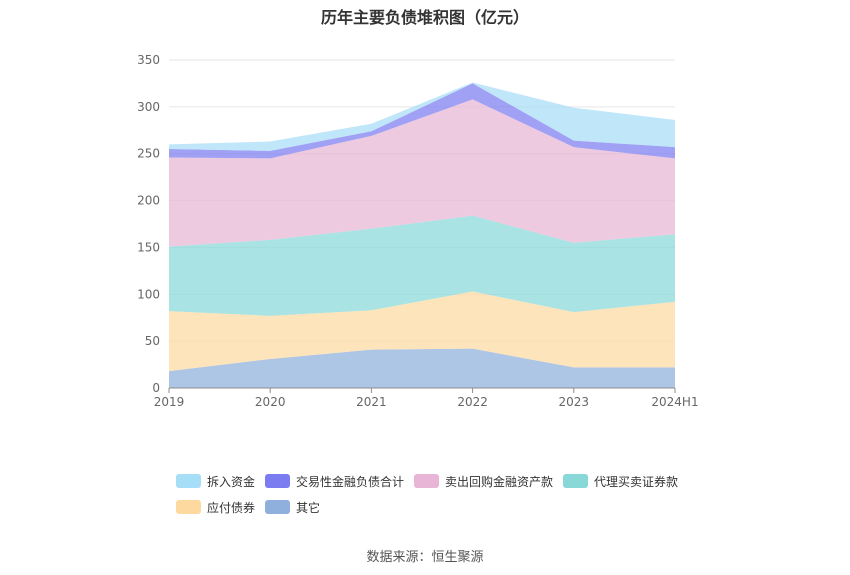  What do you see at coordinates (425, 557) in the screenshot?
I see `data-source: 数据来源：恒生聚源` at bounding box center [425, 557].